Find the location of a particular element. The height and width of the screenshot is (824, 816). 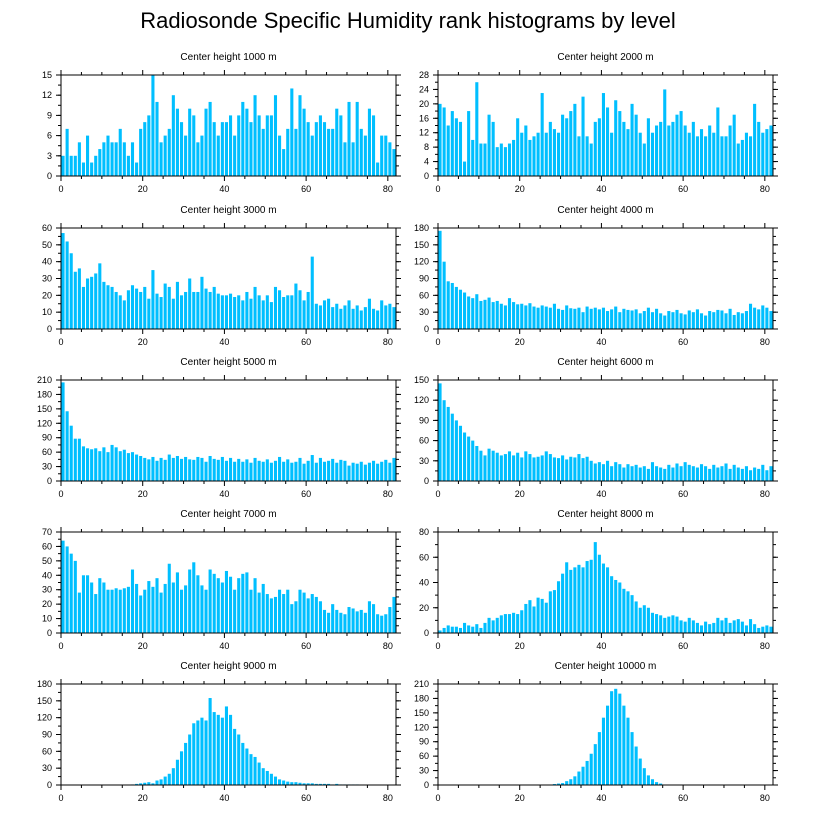

x-tick-label: 40 is located at coordinates (601, 798).